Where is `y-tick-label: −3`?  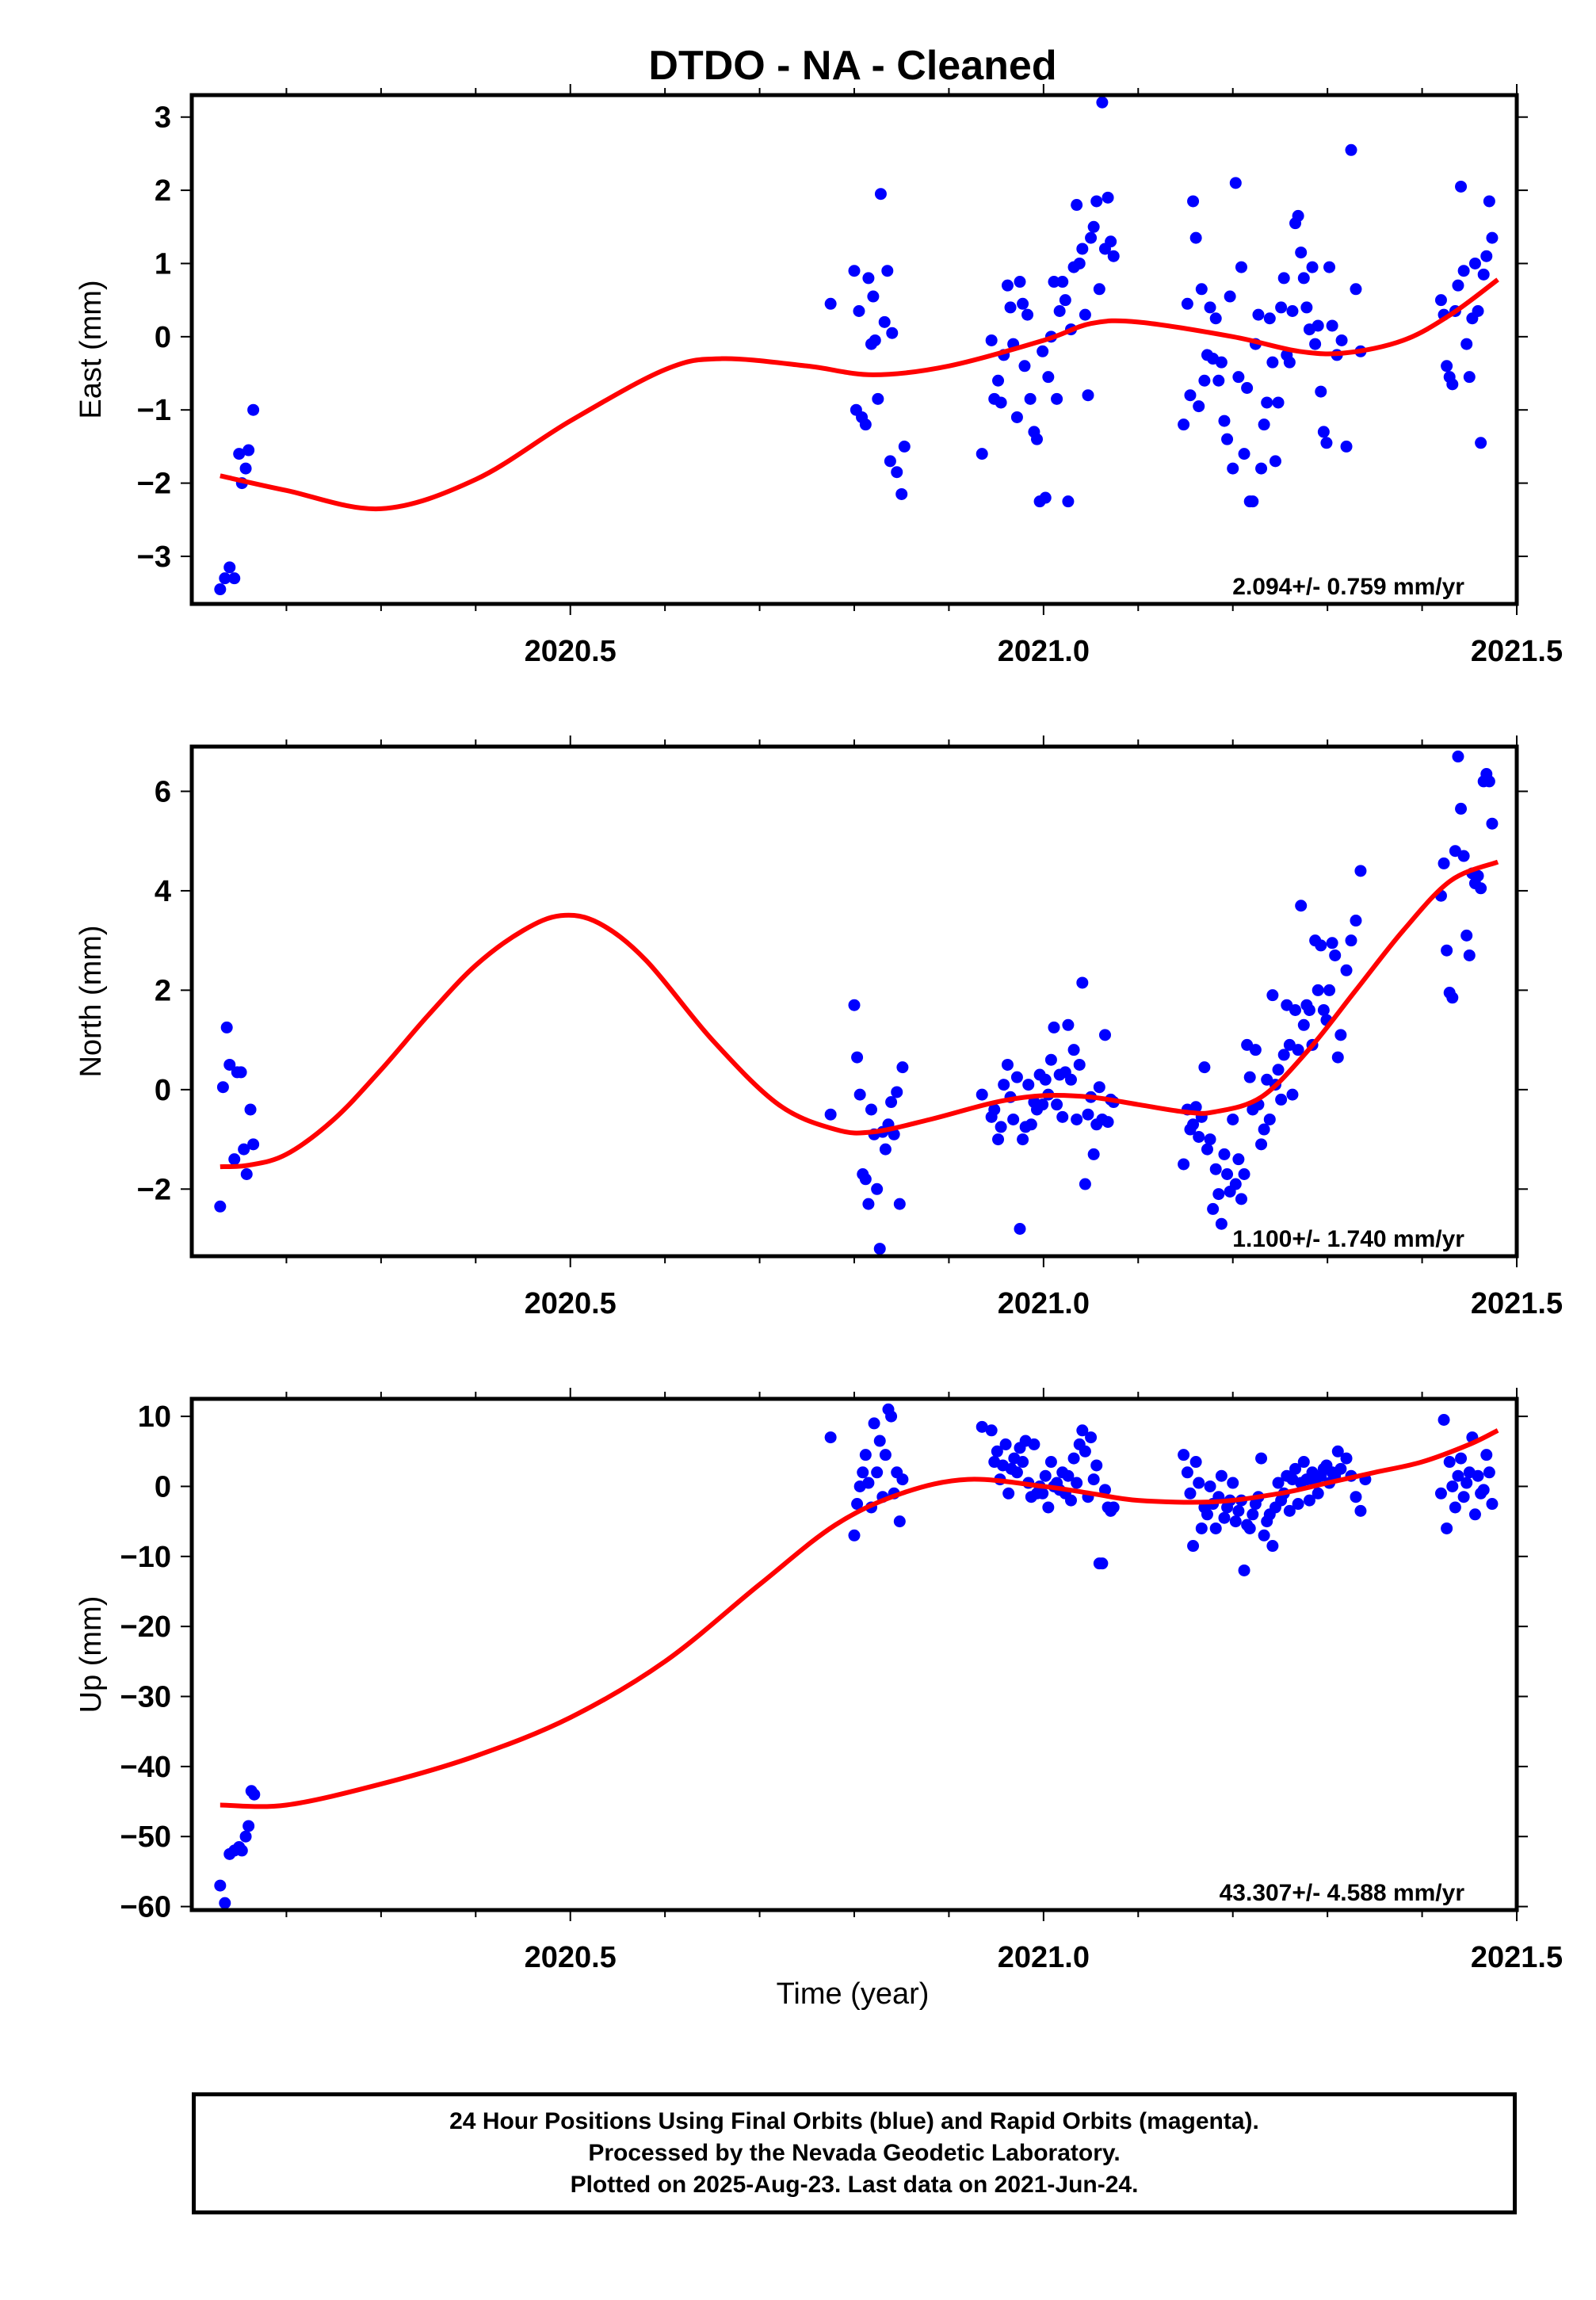
y-tick-label: −3 is located at coordinates (154, 557).